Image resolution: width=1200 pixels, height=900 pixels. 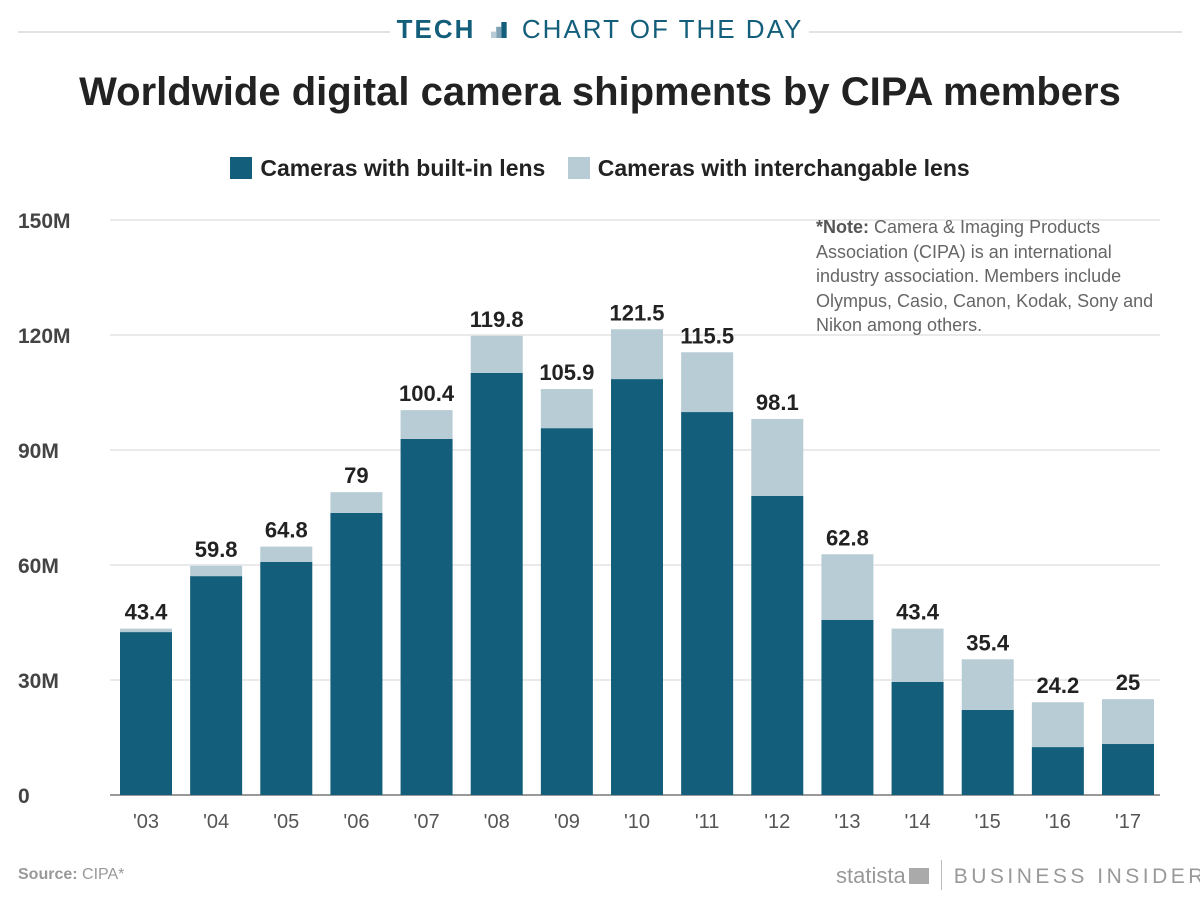 What do you see at coordinates (216, 549) in the screenshot?
I see `data-label: 59.8` at bounding box center [216, 549].